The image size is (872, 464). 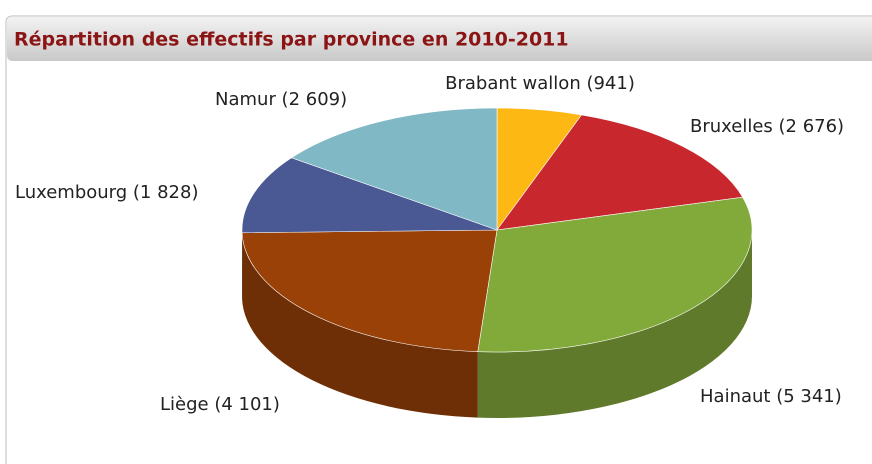 I want to click on data-label: Hainaut (5 341), so click(x=771, y=396).